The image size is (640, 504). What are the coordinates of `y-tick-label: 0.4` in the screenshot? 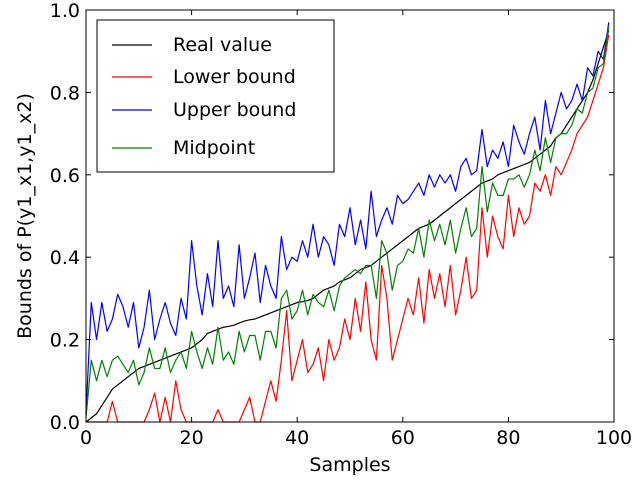 It's located at (65, 258).